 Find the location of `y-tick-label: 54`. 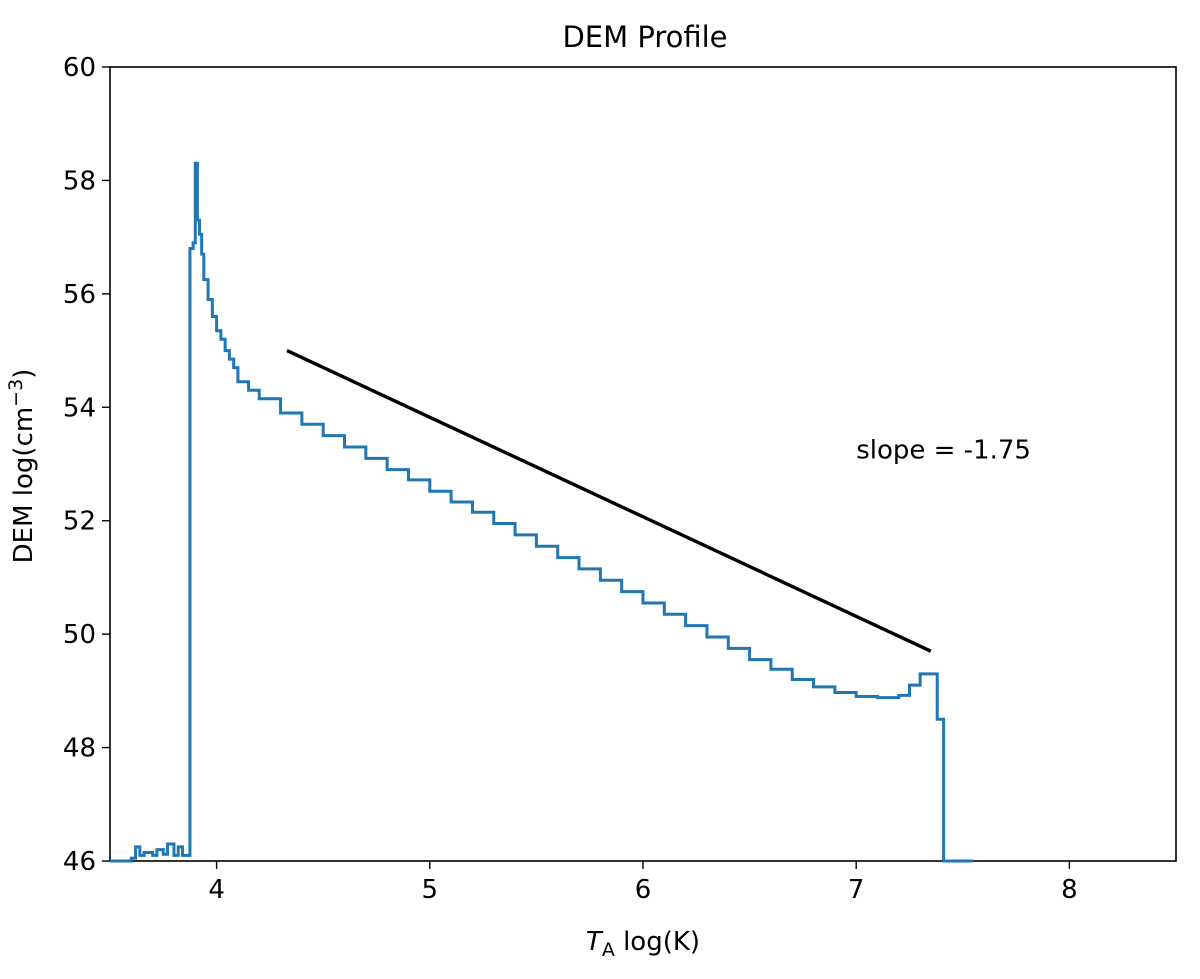

y-tick-label: 54 is located at coordinates (79, 408).